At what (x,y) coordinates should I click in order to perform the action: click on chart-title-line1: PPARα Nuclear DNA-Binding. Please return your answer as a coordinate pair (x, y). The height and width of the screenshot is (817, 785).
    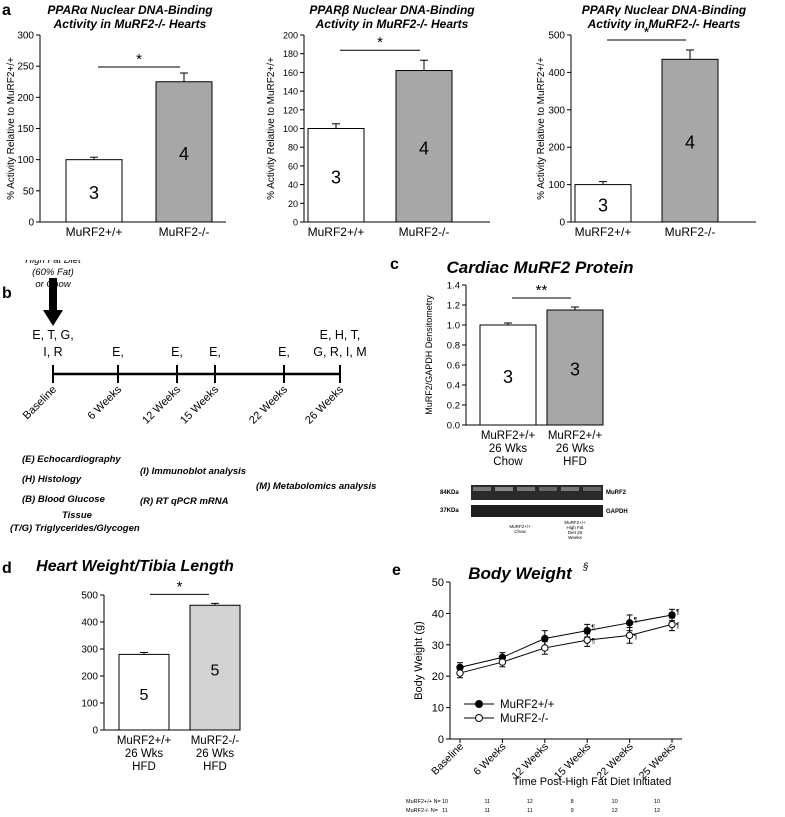
    Looking at the image, I should click on (130, 10).